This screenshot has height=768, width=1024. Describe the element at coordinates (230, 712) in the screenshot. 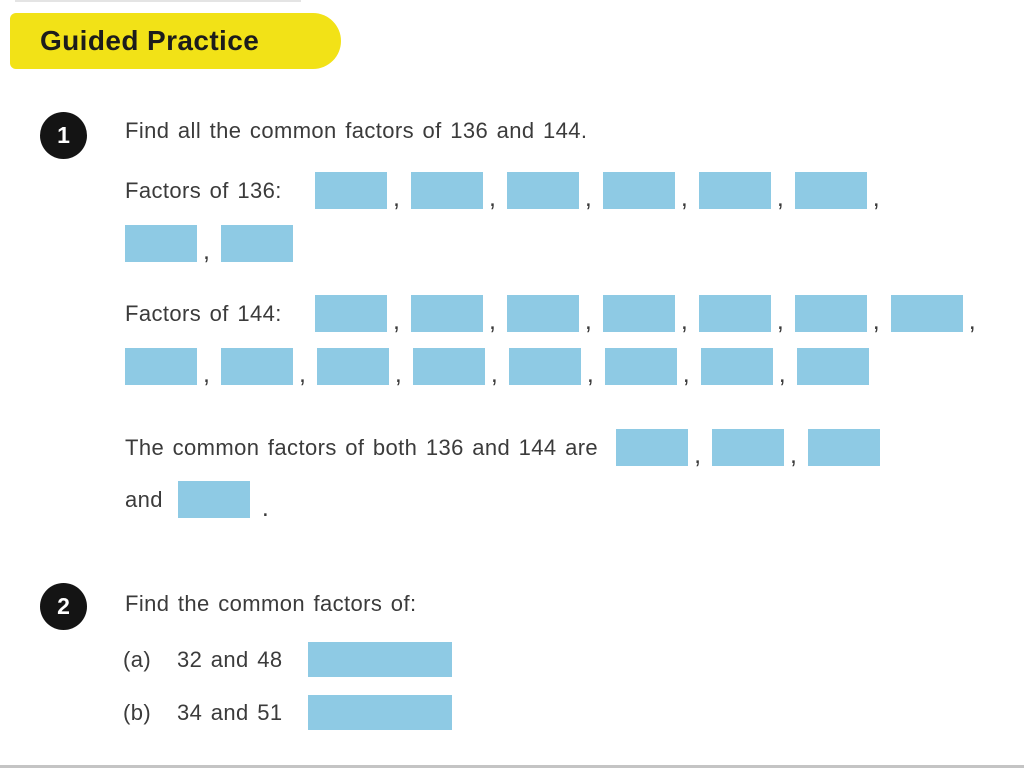

I see `part-b-numbers: 34 and 51` at that location.